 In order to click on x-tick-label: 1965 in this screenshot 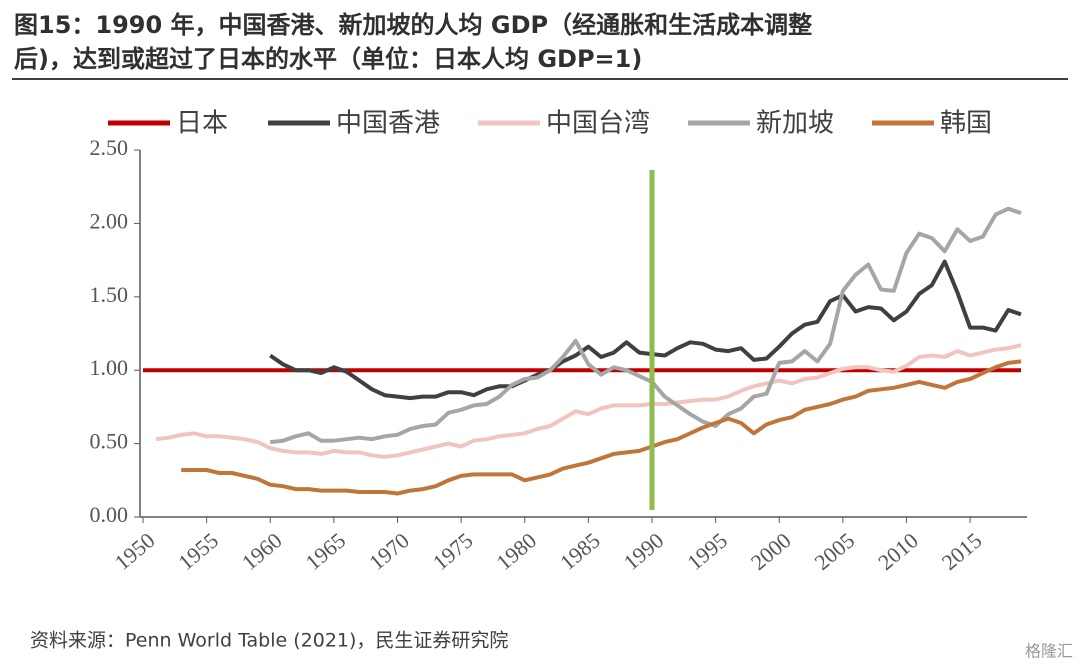, I will do `click(326, 551)`.